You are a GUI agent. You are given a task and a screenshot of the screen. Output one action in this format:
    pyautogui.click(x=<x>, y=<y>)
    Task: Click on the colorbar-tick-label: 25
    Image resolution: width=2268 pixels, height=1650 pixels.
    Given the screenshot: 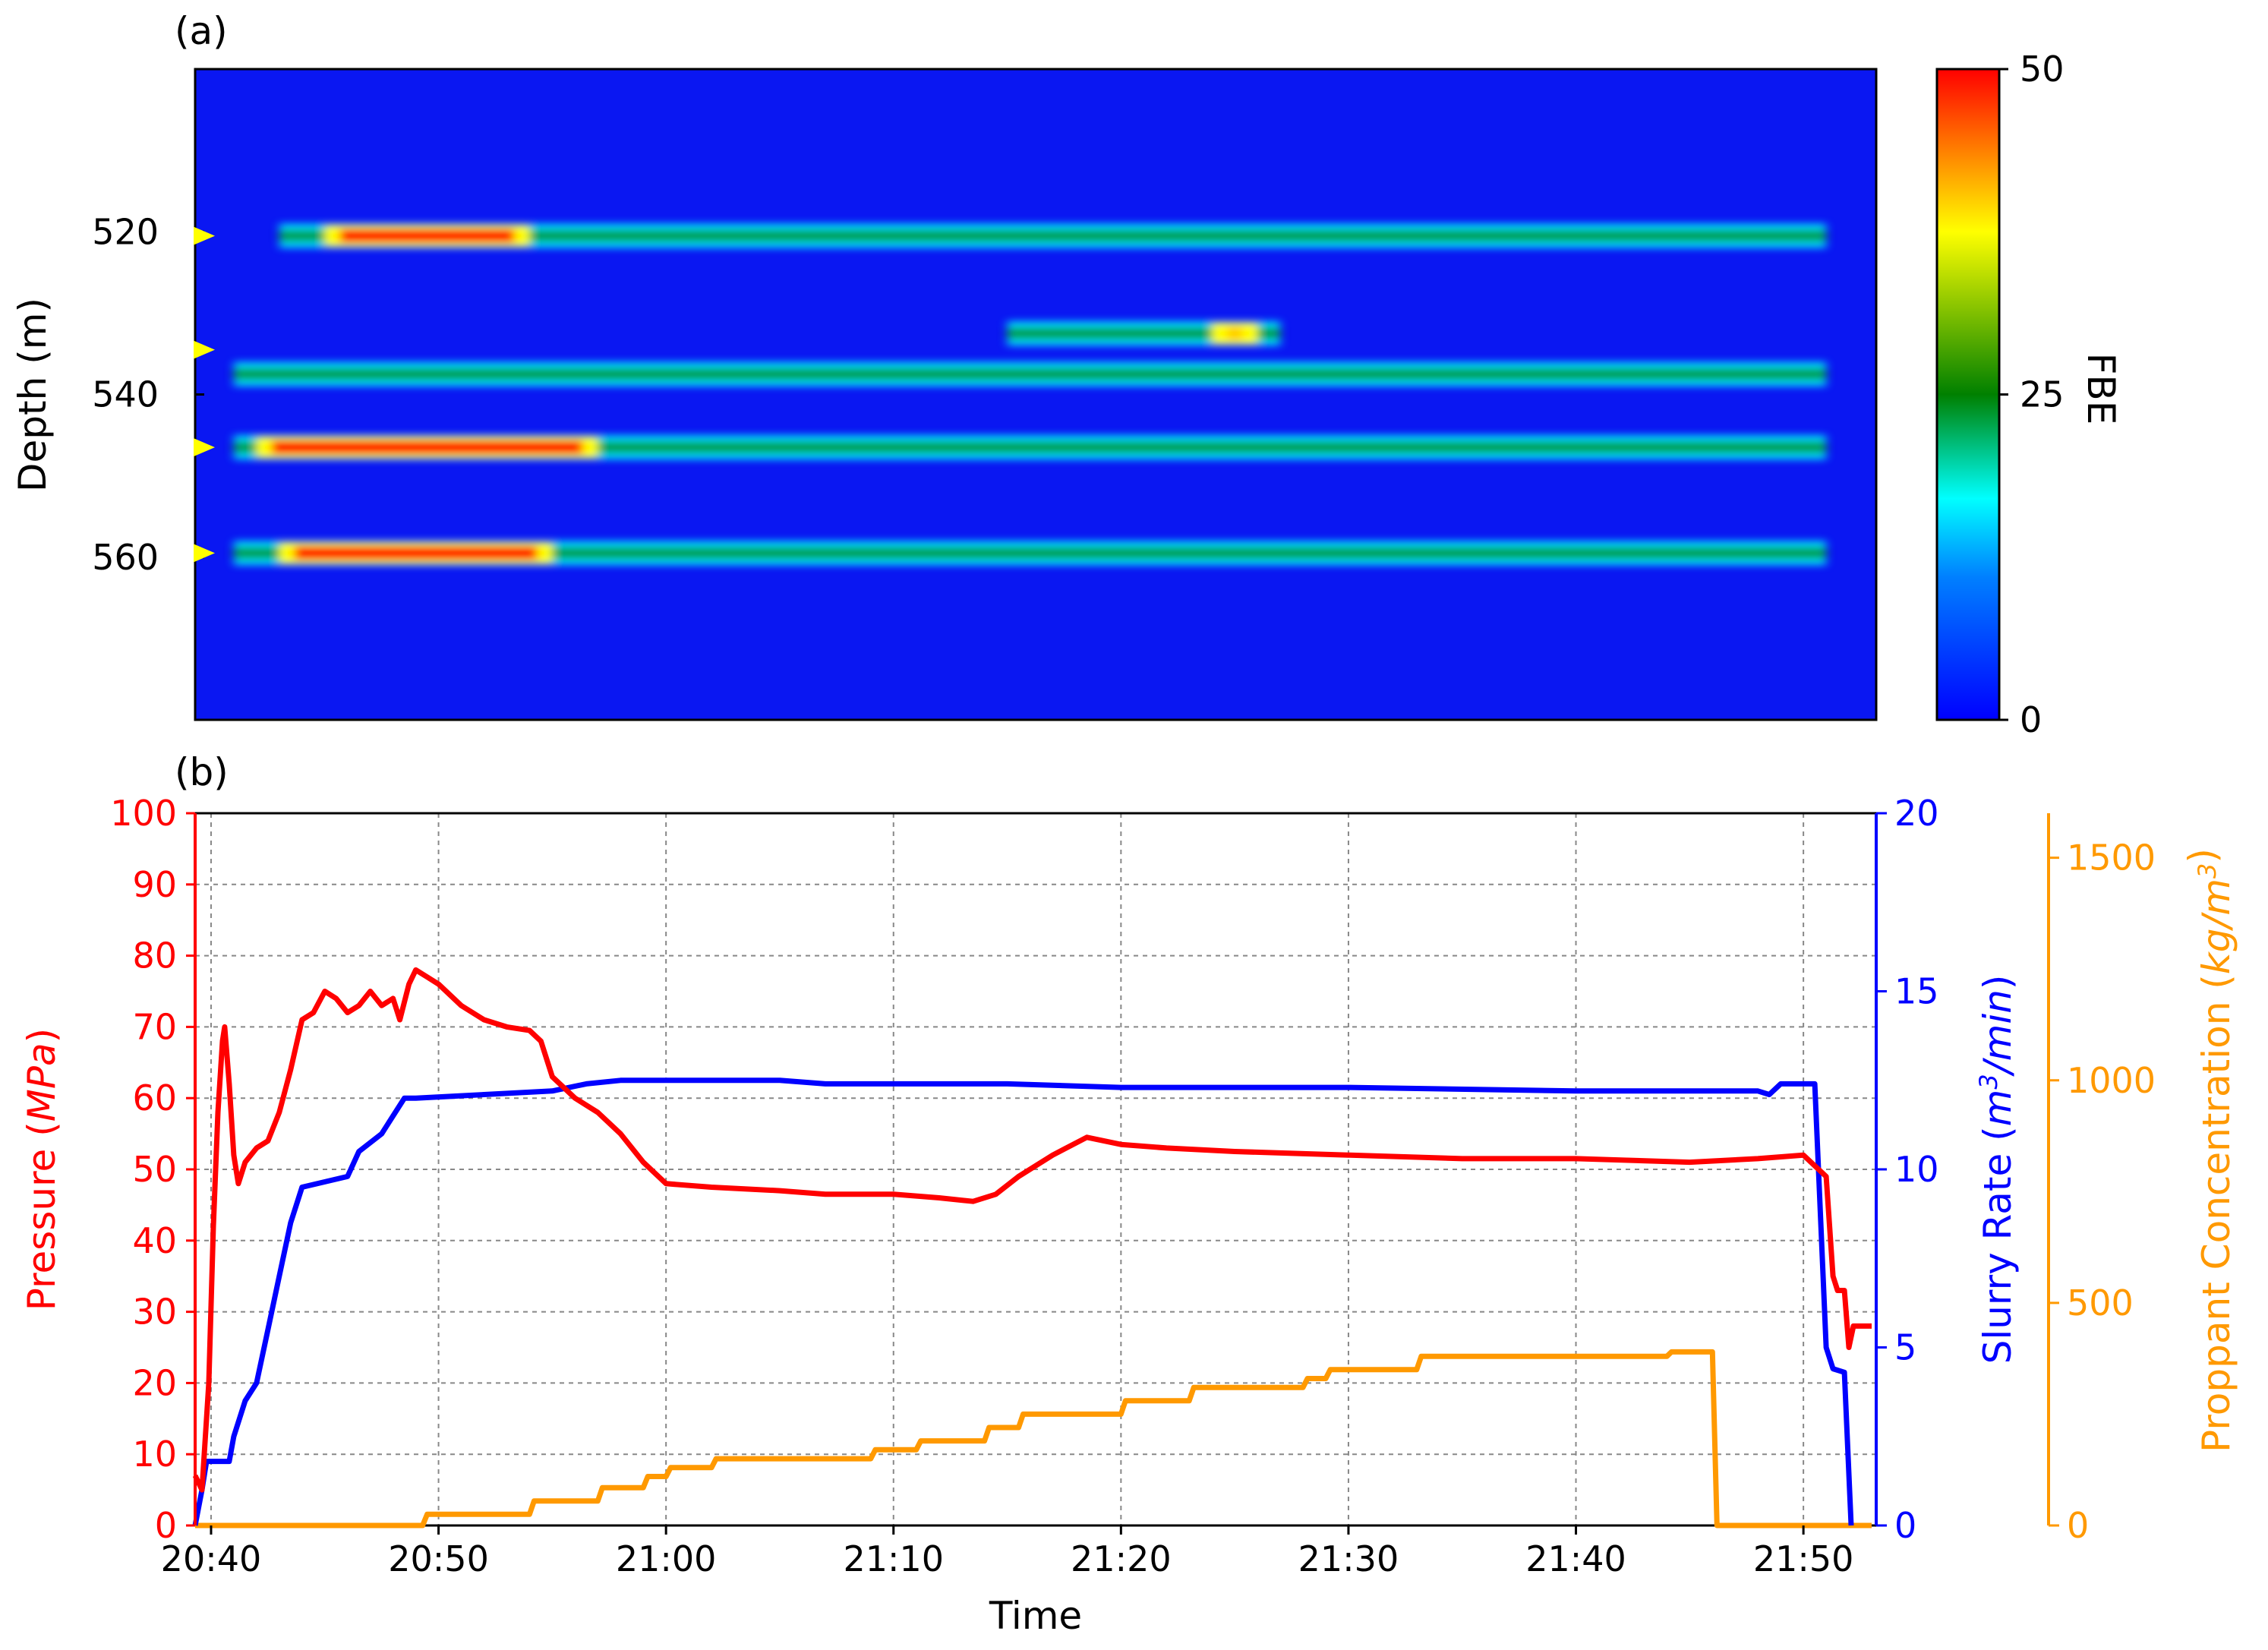 What is the action you would take?
    pyautogui.click(x=2043, y=394)
    